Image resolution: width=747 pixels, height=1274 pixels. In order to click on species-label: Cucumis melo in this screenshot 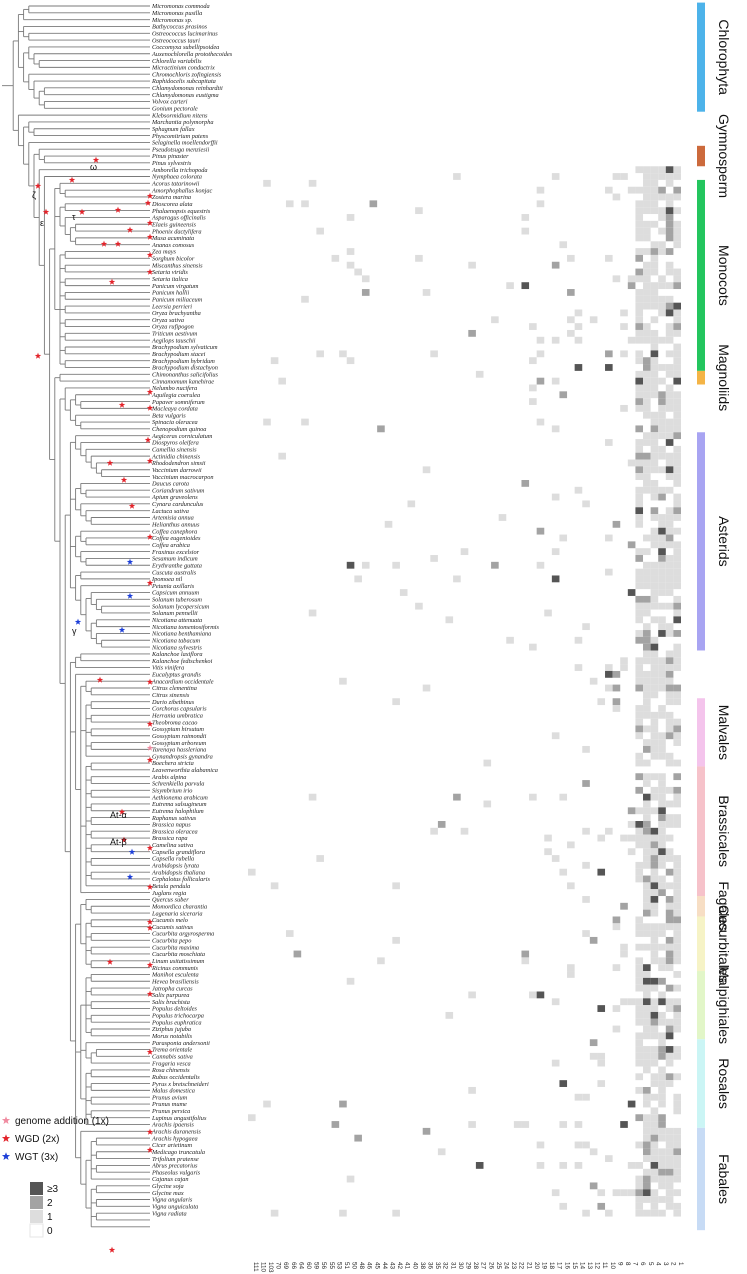, I will do `click(170, 920)`.